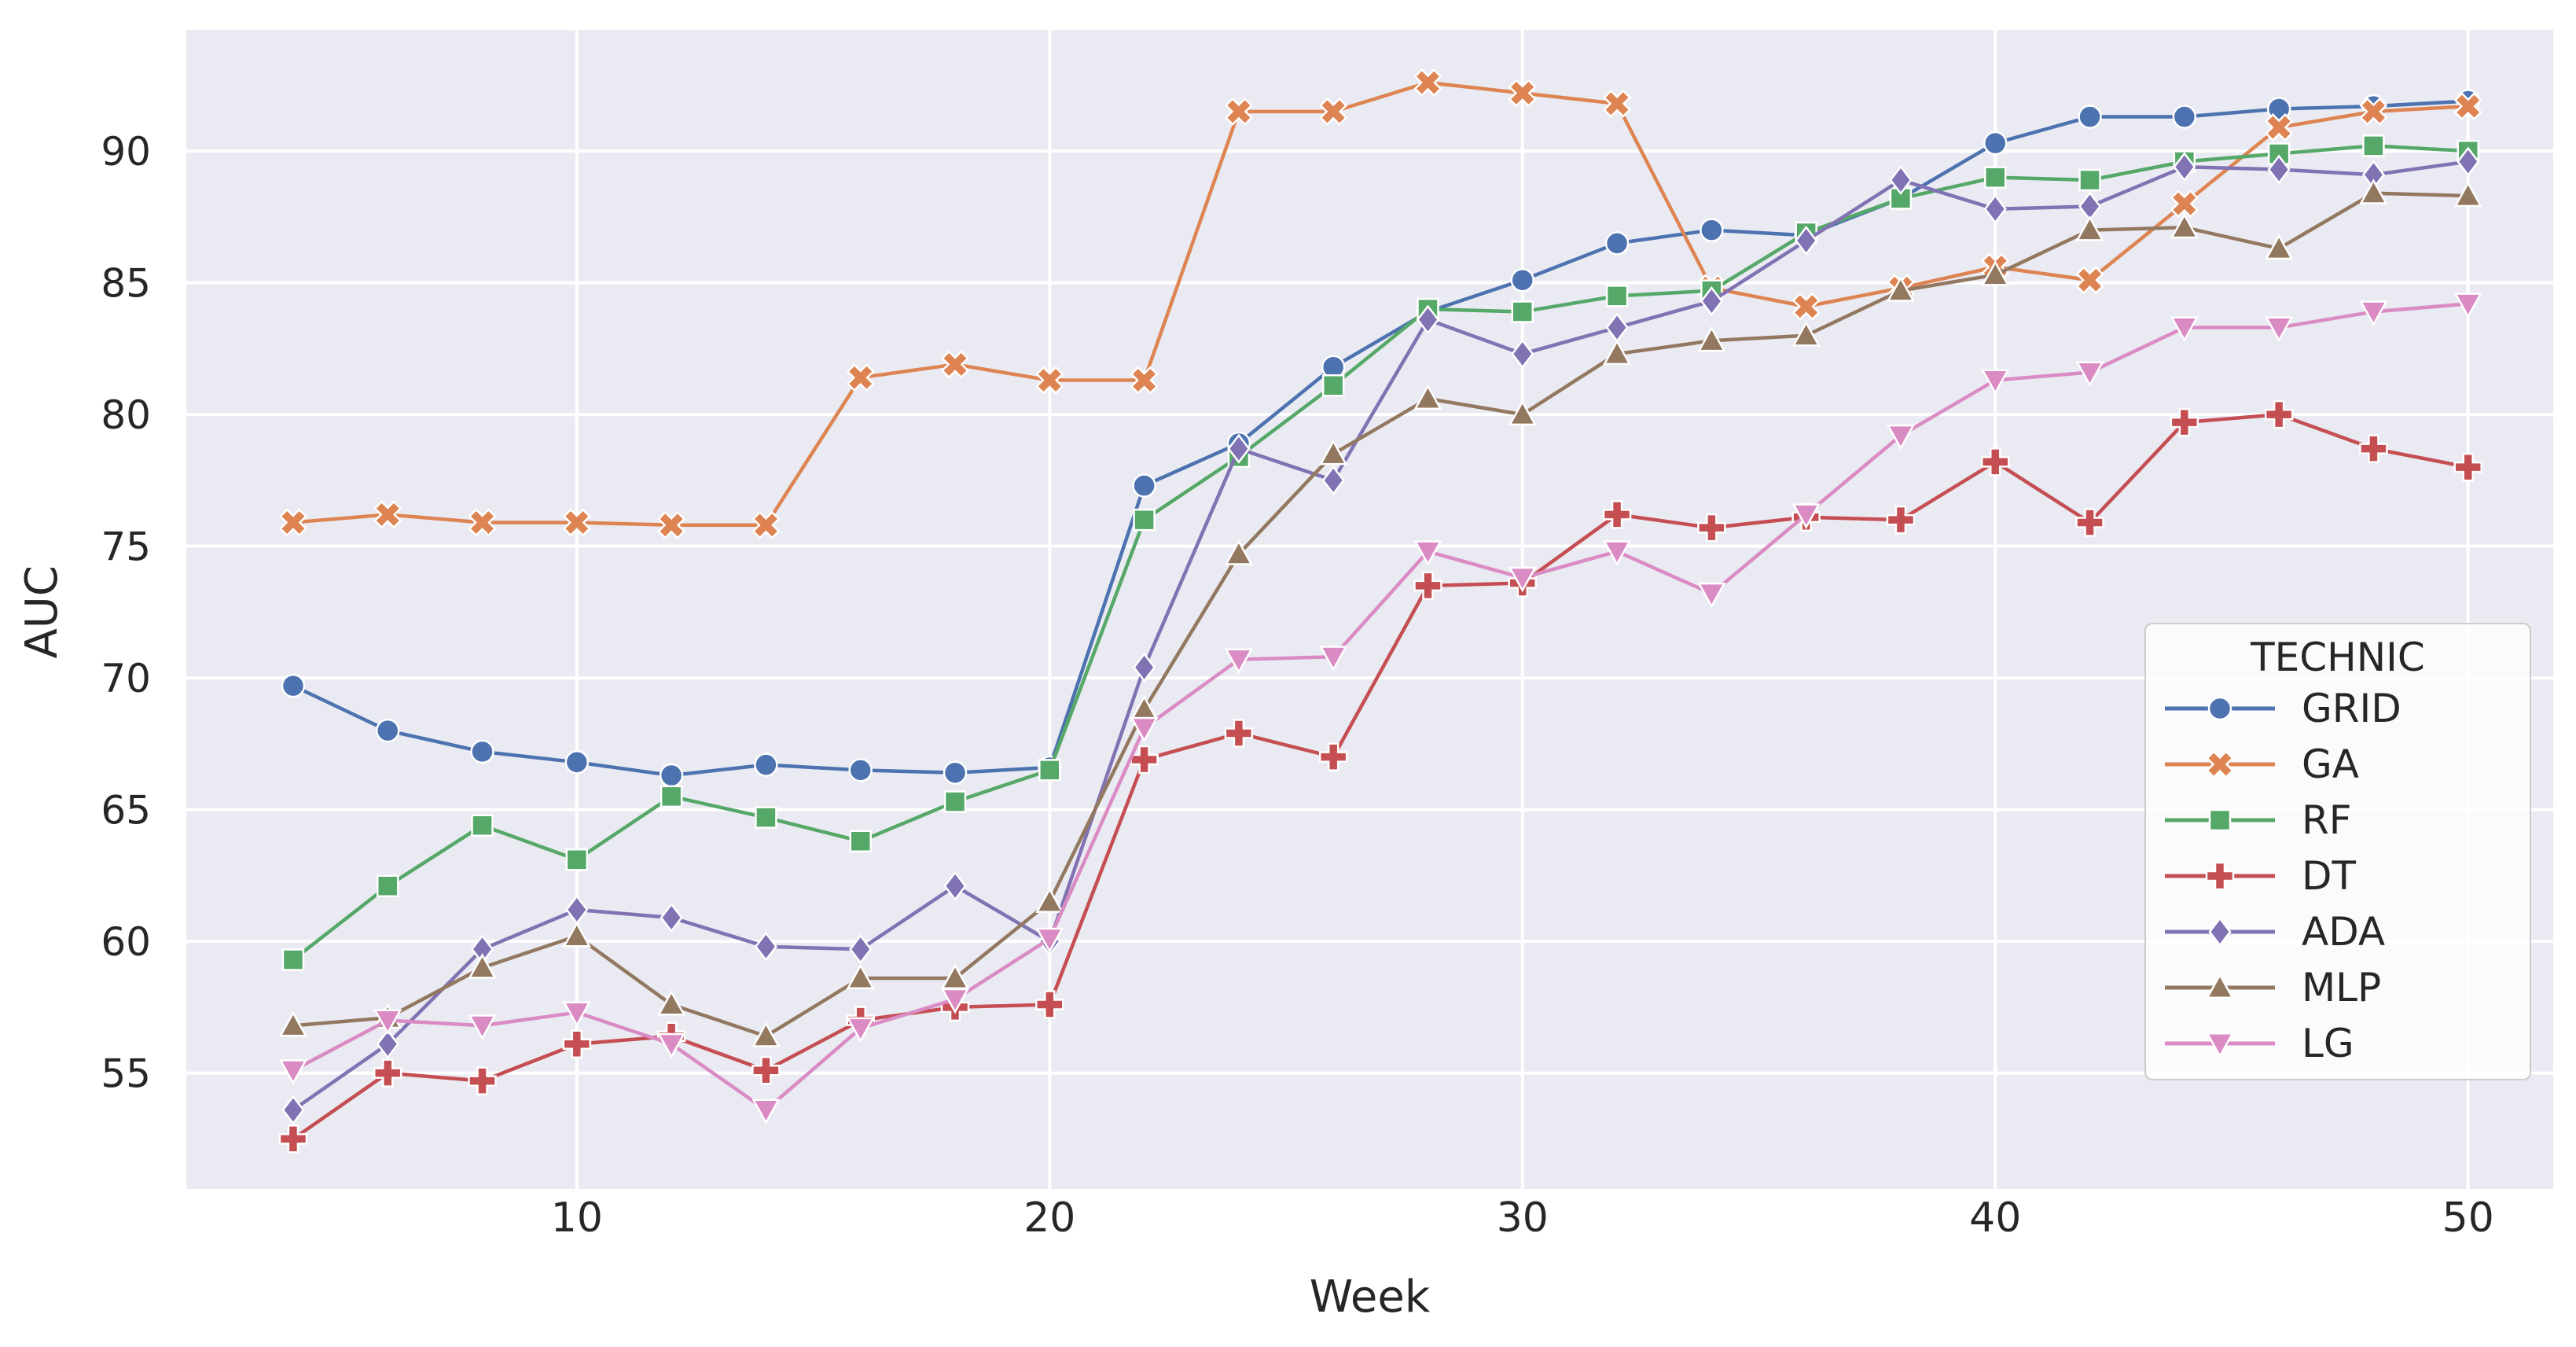  Describe the element at coordinates (2337, 876) in the screenshot. I see `legend-item-DT: DT` at that location.